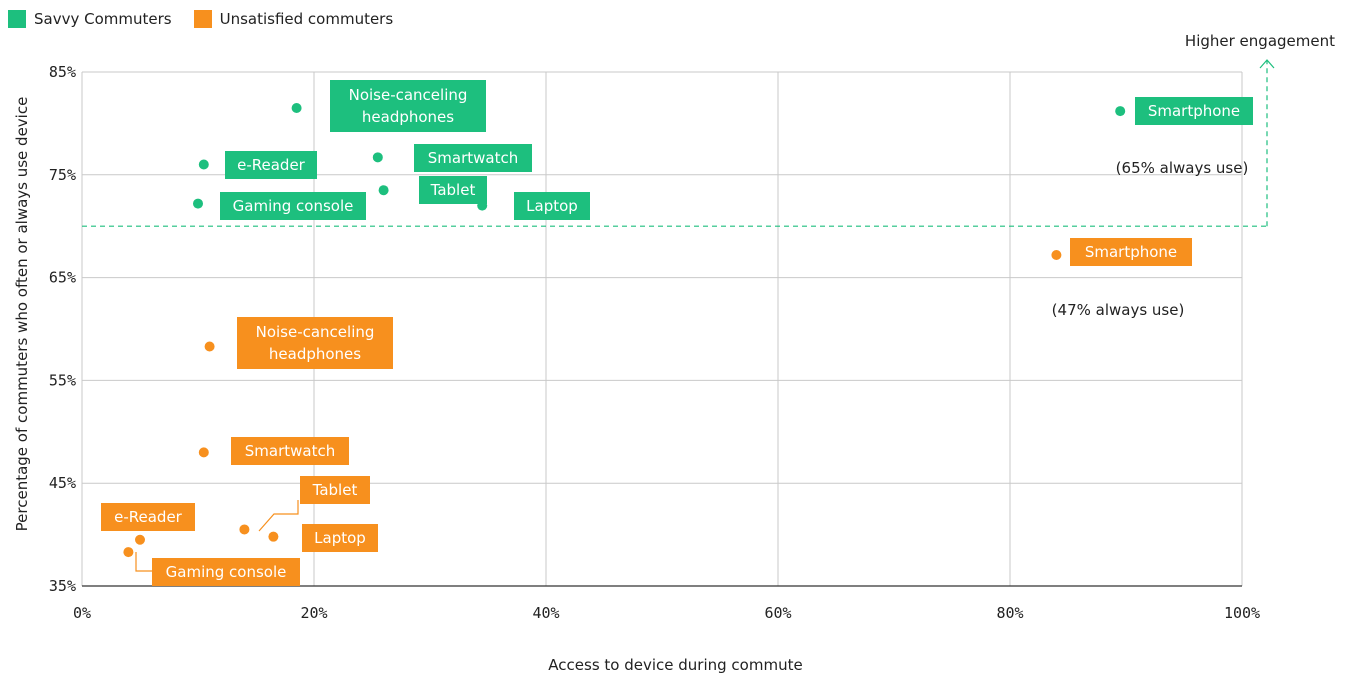  I want to click on unsatisfied-label-e-reader: e-Reader, so click(148, 517).